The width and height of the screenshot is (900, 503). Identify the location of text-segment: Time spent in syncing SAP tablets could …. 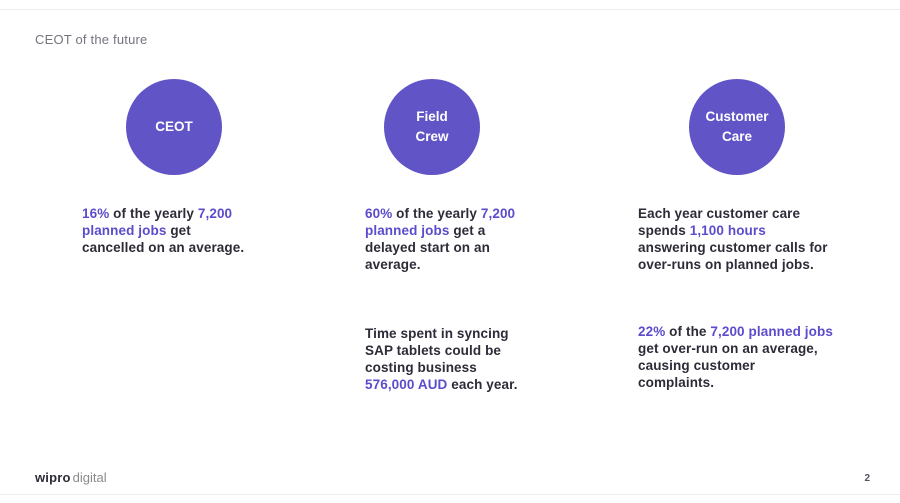
(437, 350).